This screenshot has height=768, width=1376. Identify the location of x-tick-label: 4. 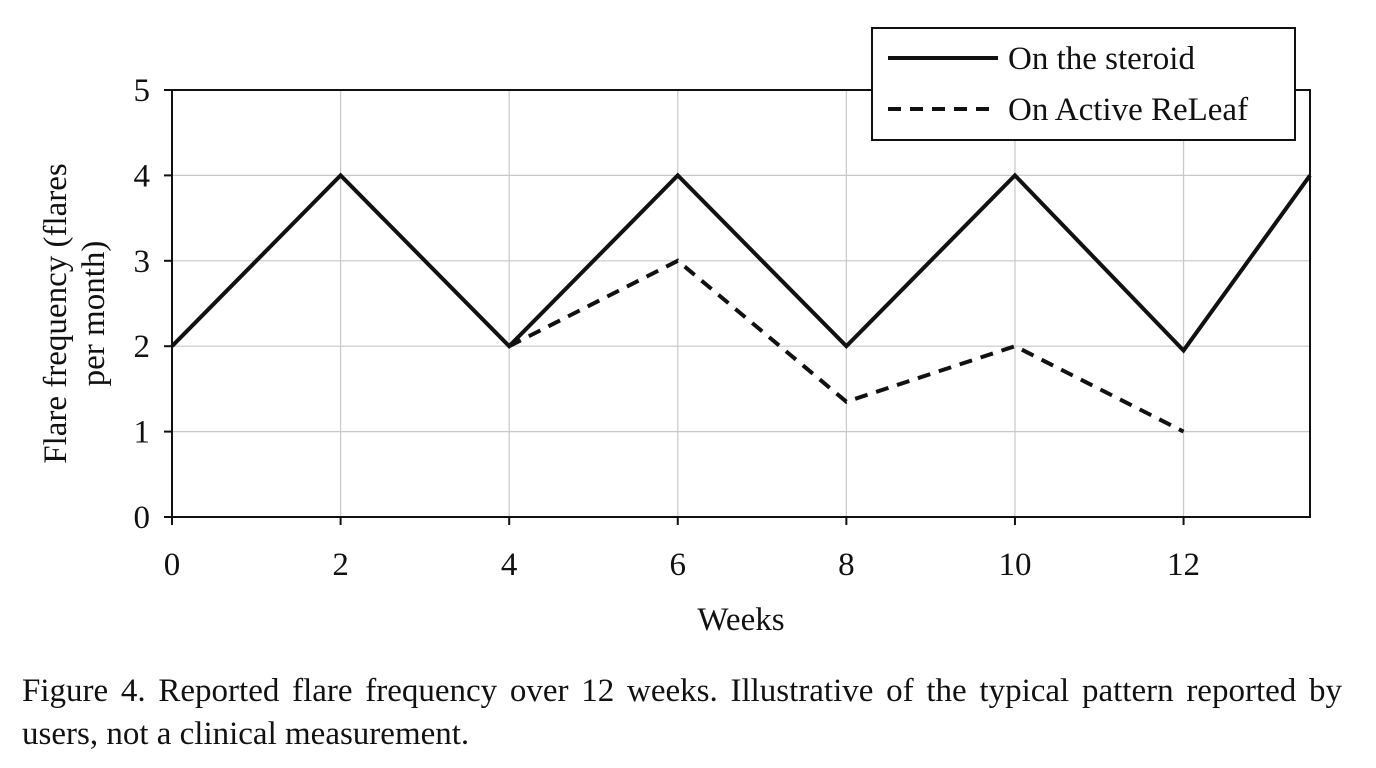
(509, 565).